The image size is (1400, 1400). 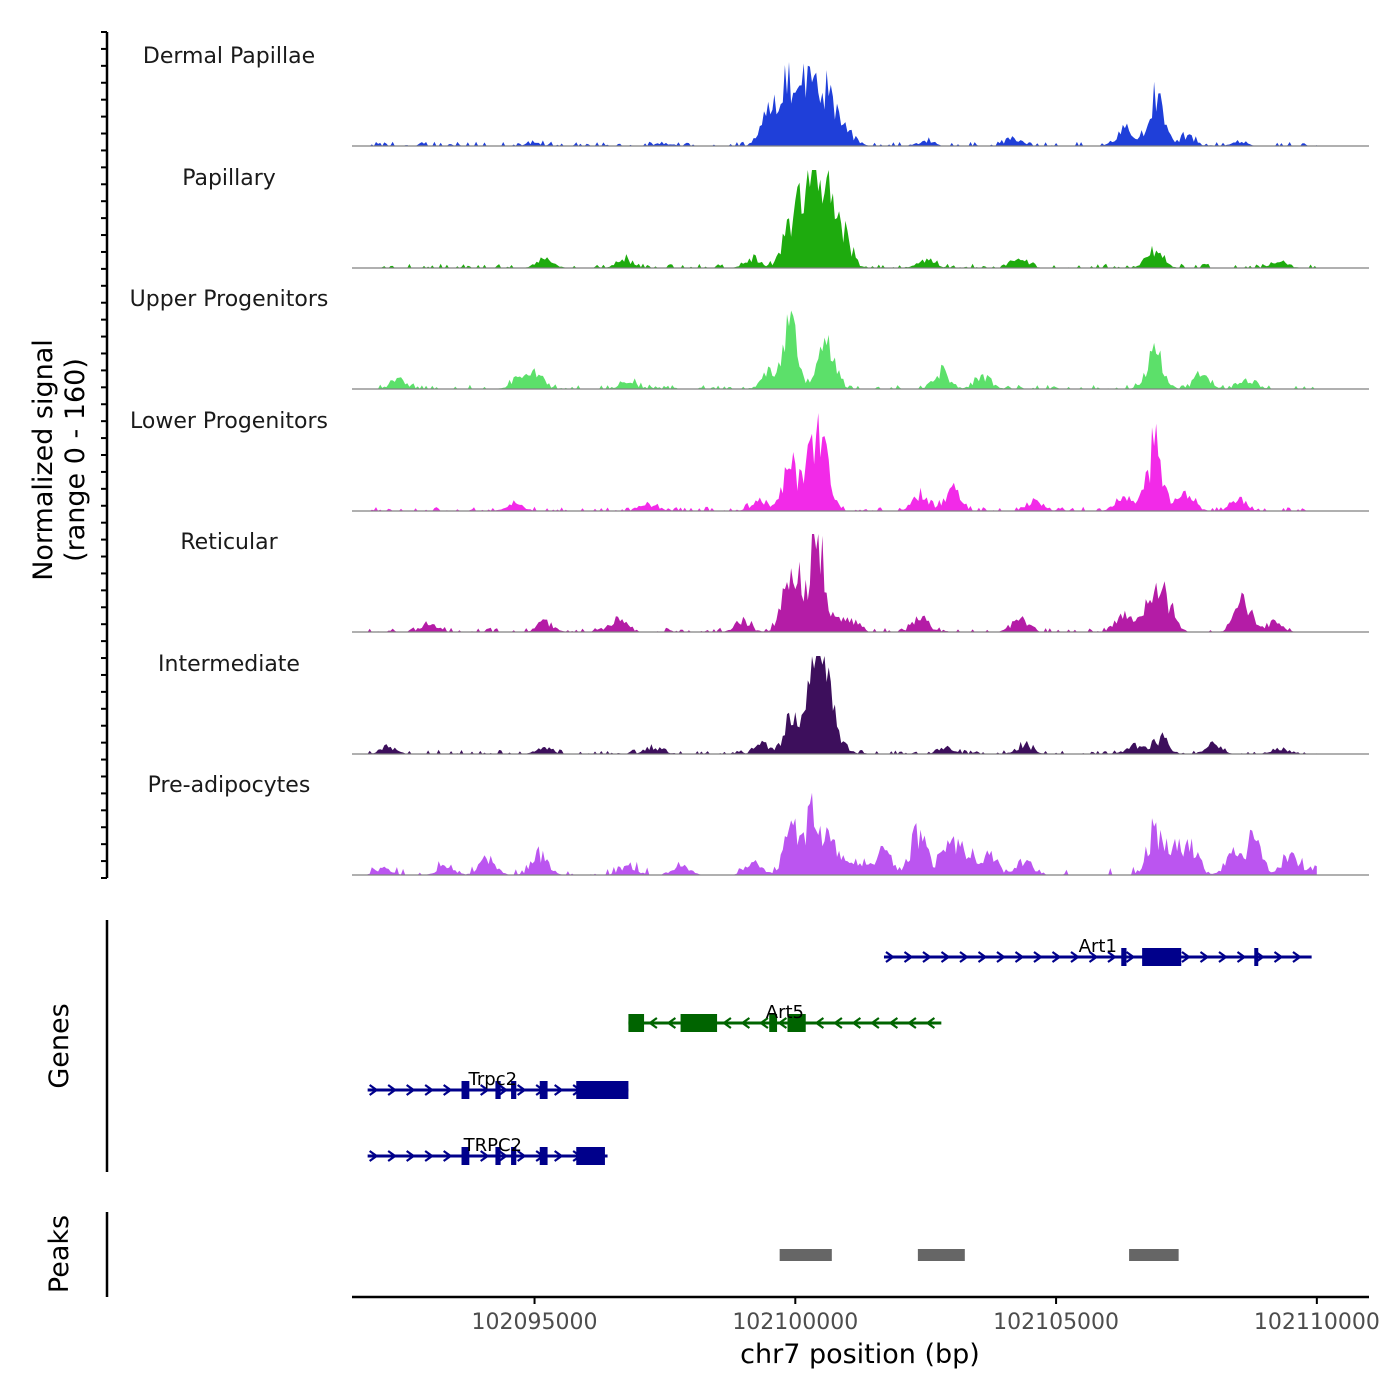 I want to click on peak-intervals, so click(x=979, y=1255).